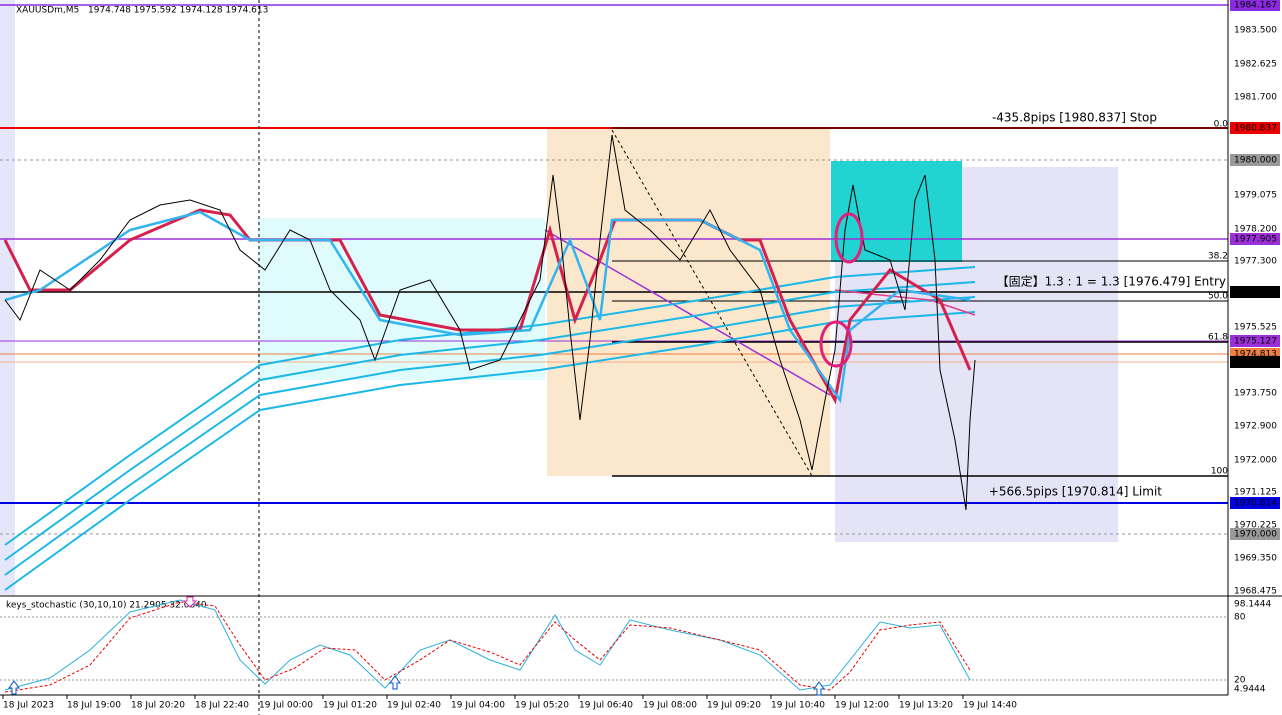 The height and width of the screenshot is (715, 1282). I want to click on fib-label: 0.0, so click(1221, 125).